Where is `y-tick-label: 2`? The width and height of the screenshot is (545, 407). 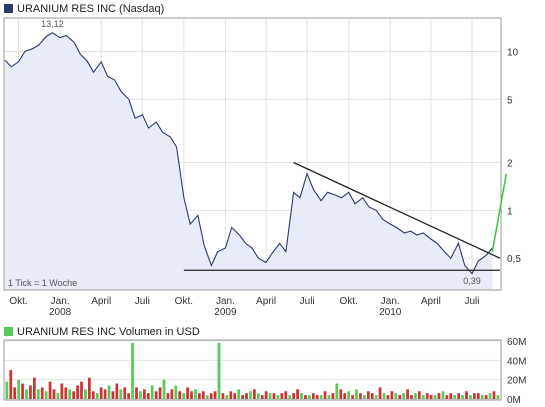
y-tick-label: 2 is located at coordinates (510, 164).